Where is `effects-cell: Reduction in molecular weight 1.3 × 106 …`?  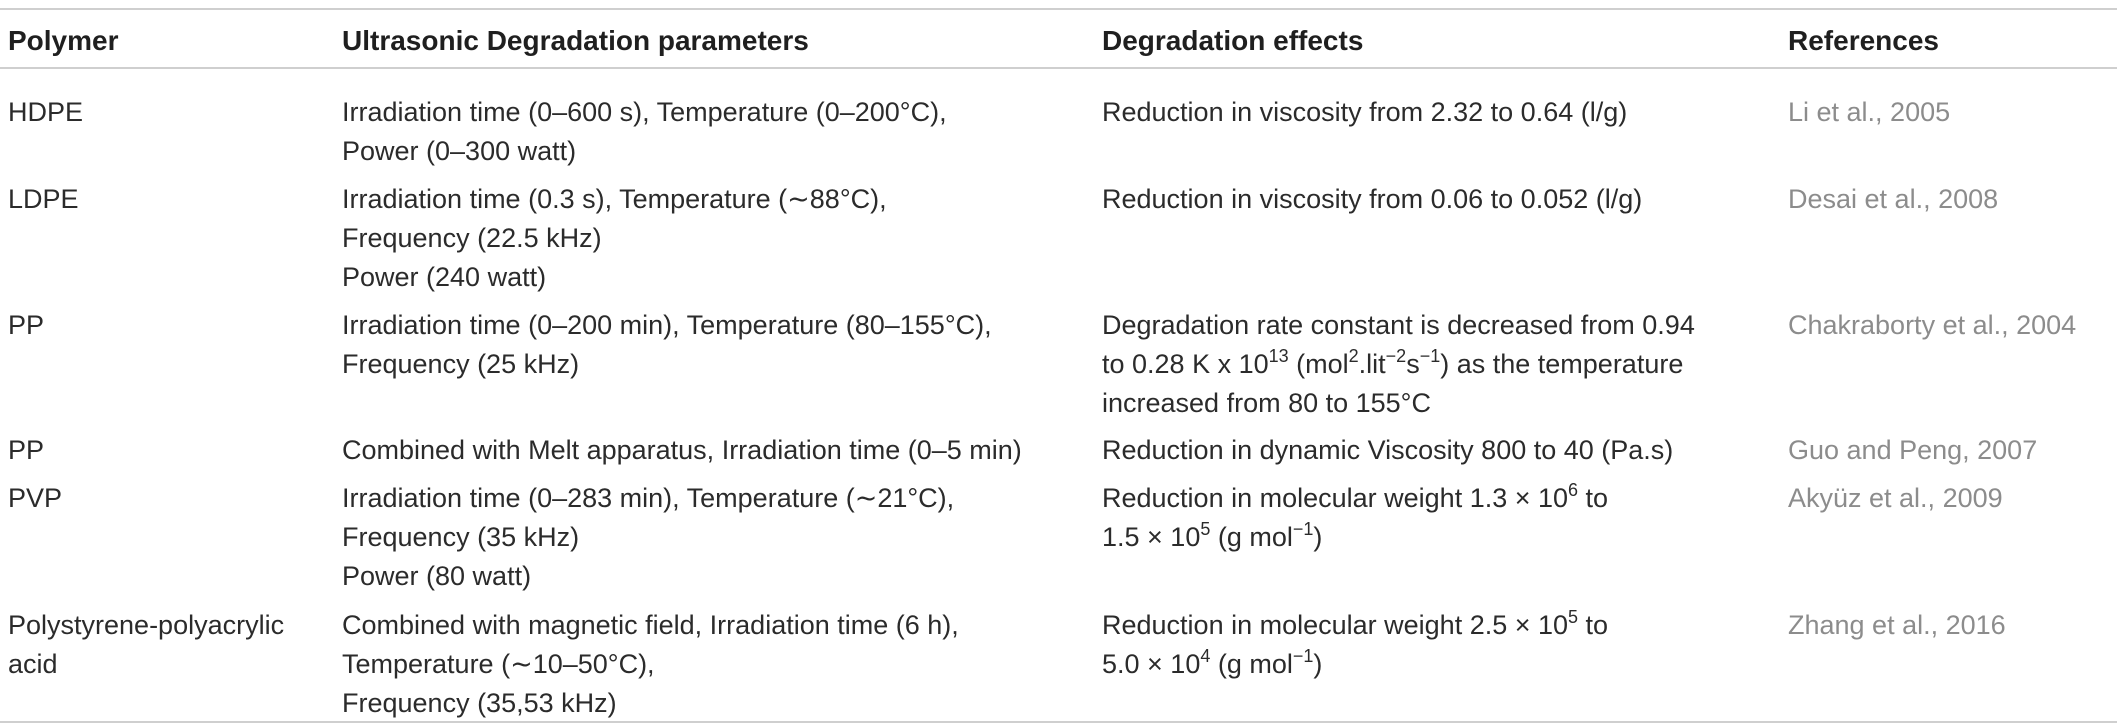
effects-cell: Reduction in molecular weight 1.3 × 106 … is located at coordinates (1355, 516).